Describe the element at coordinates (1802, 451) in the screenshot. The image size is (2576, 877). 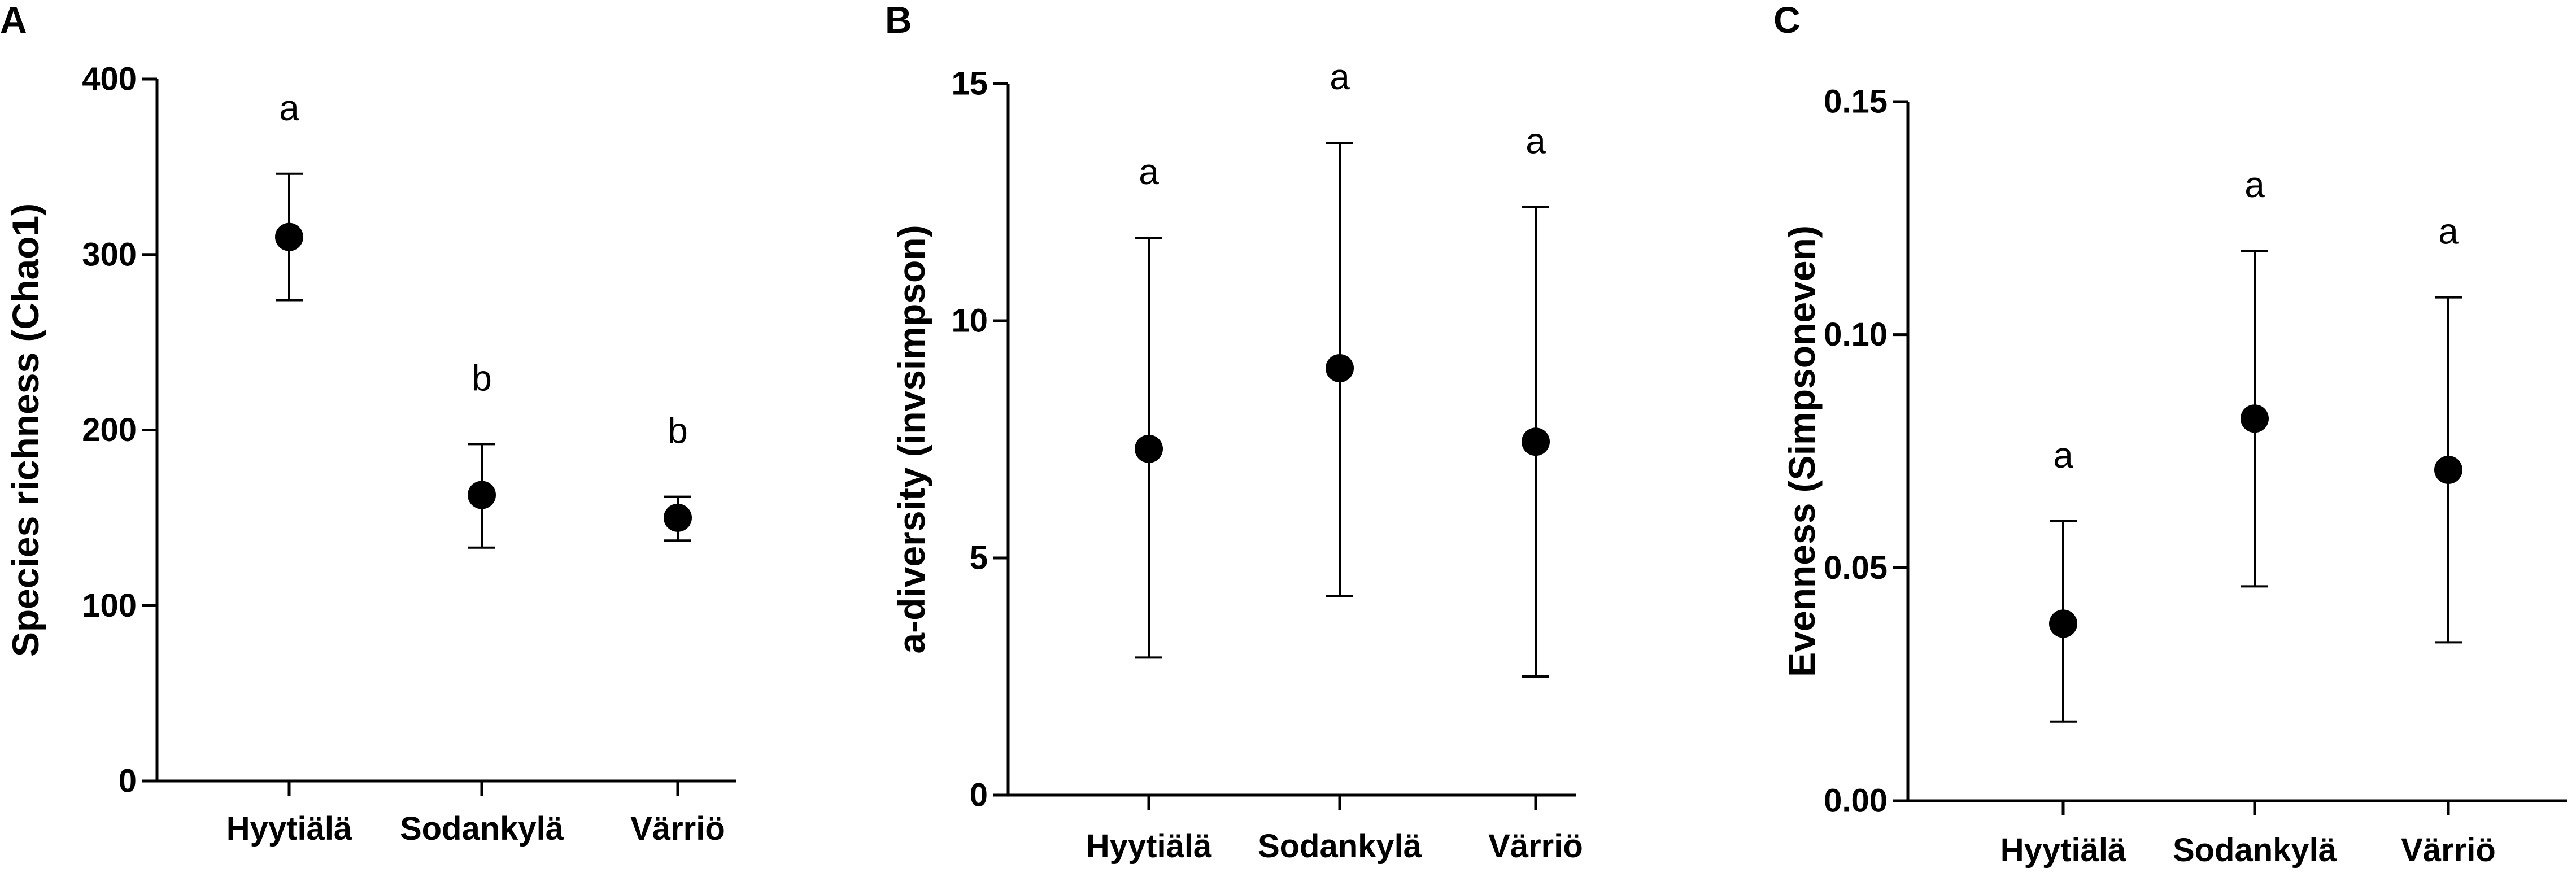
I see `y-axis-title: Evenness (Simpsoneven)` at that location.